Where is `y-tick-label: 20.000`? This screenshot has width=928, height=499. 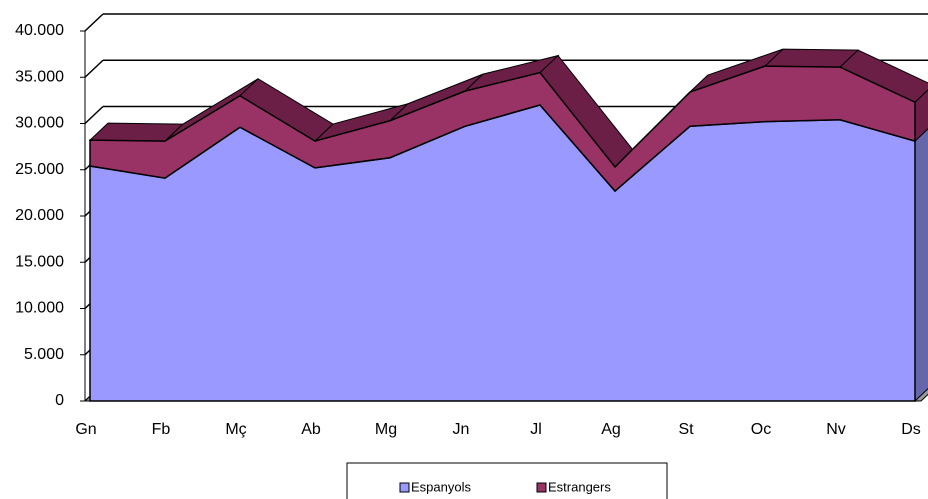 y-tick-label: 20.000 is located at coordinates (39, 215).